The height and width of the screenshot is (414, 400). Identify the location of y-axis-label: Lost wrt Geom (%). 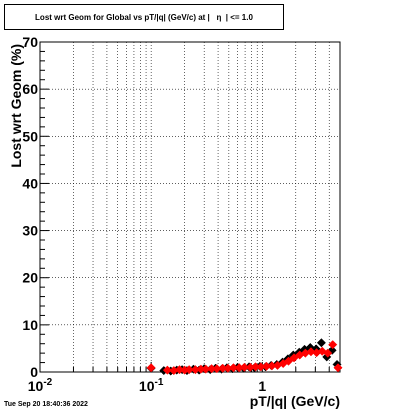
(16, 106).